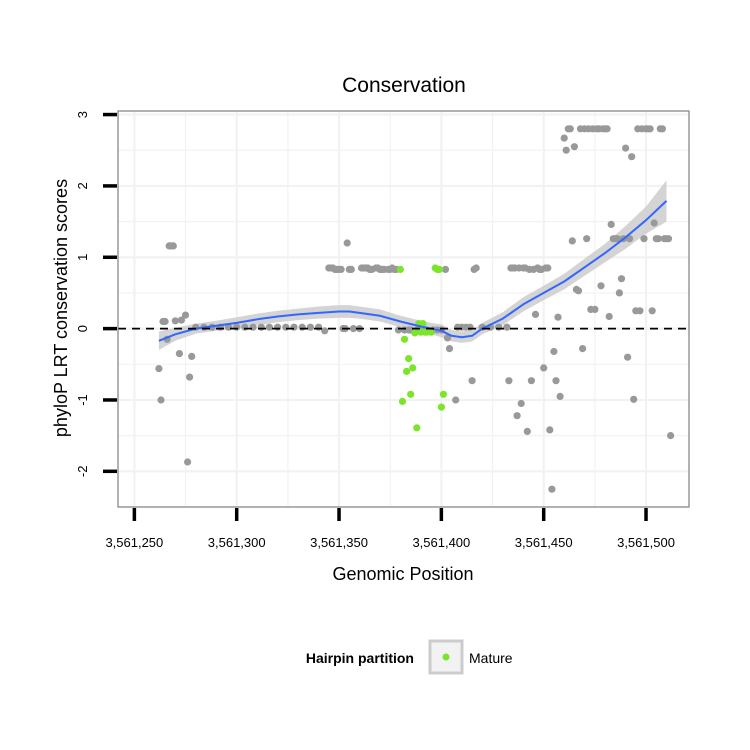  Describe the element at coordinates (237, 542) in the screenshot. I see `x-tick-label: 3,561,300` at that location.